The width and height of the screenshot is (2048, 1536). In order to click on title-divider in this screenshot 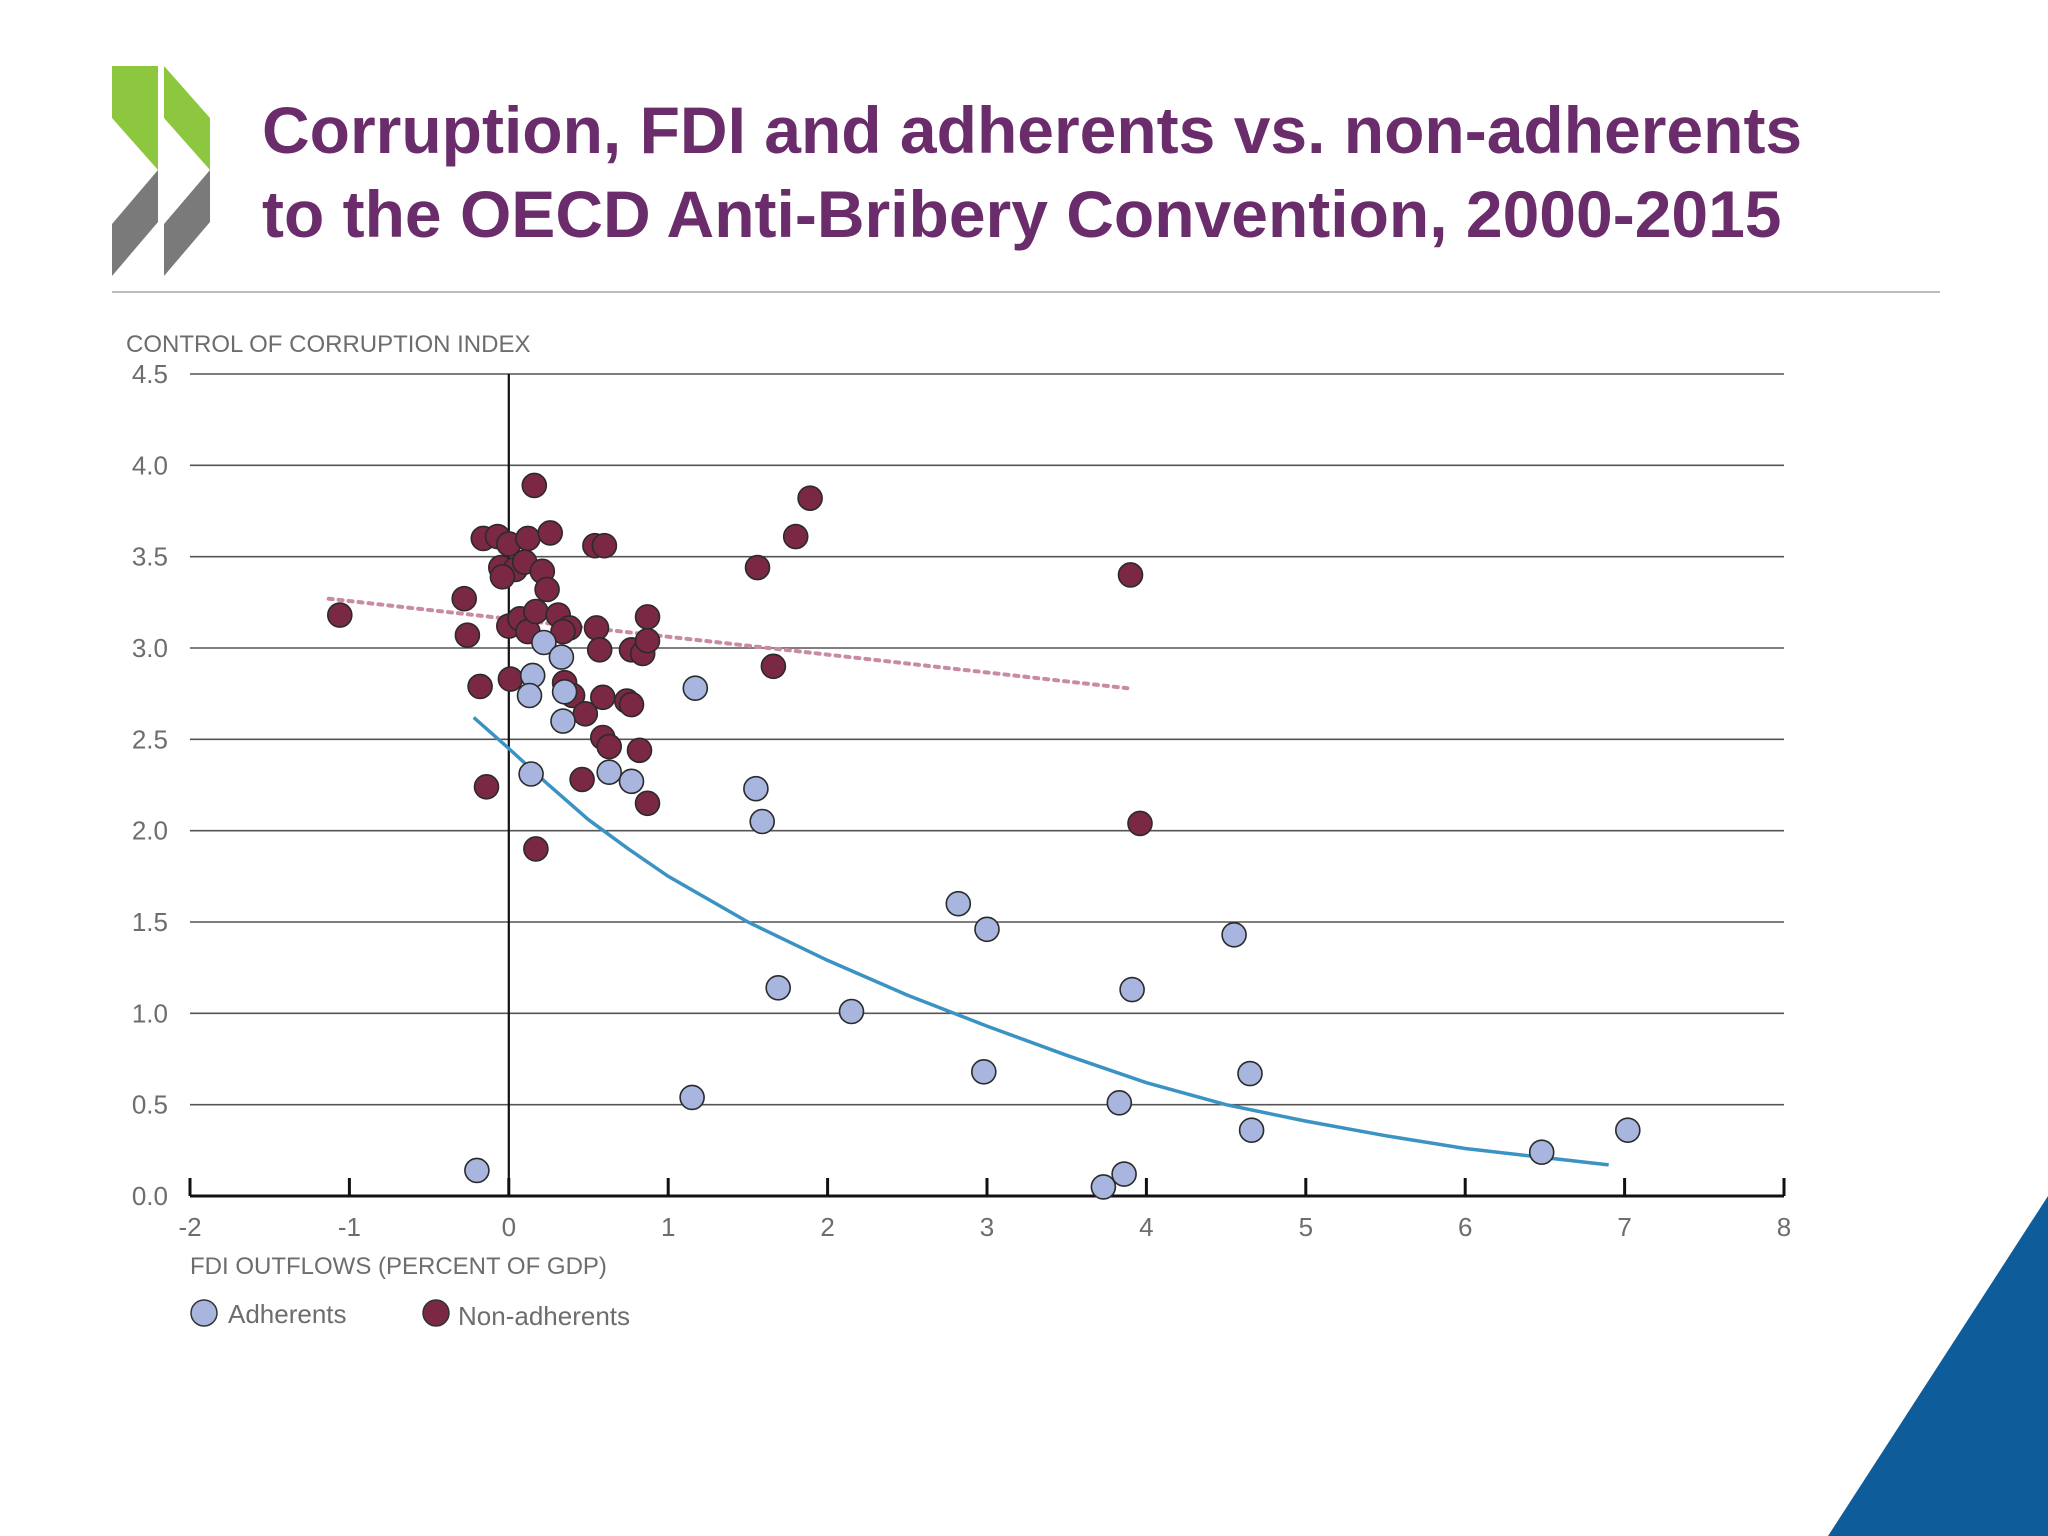, I will do `click(1026, 292)`.